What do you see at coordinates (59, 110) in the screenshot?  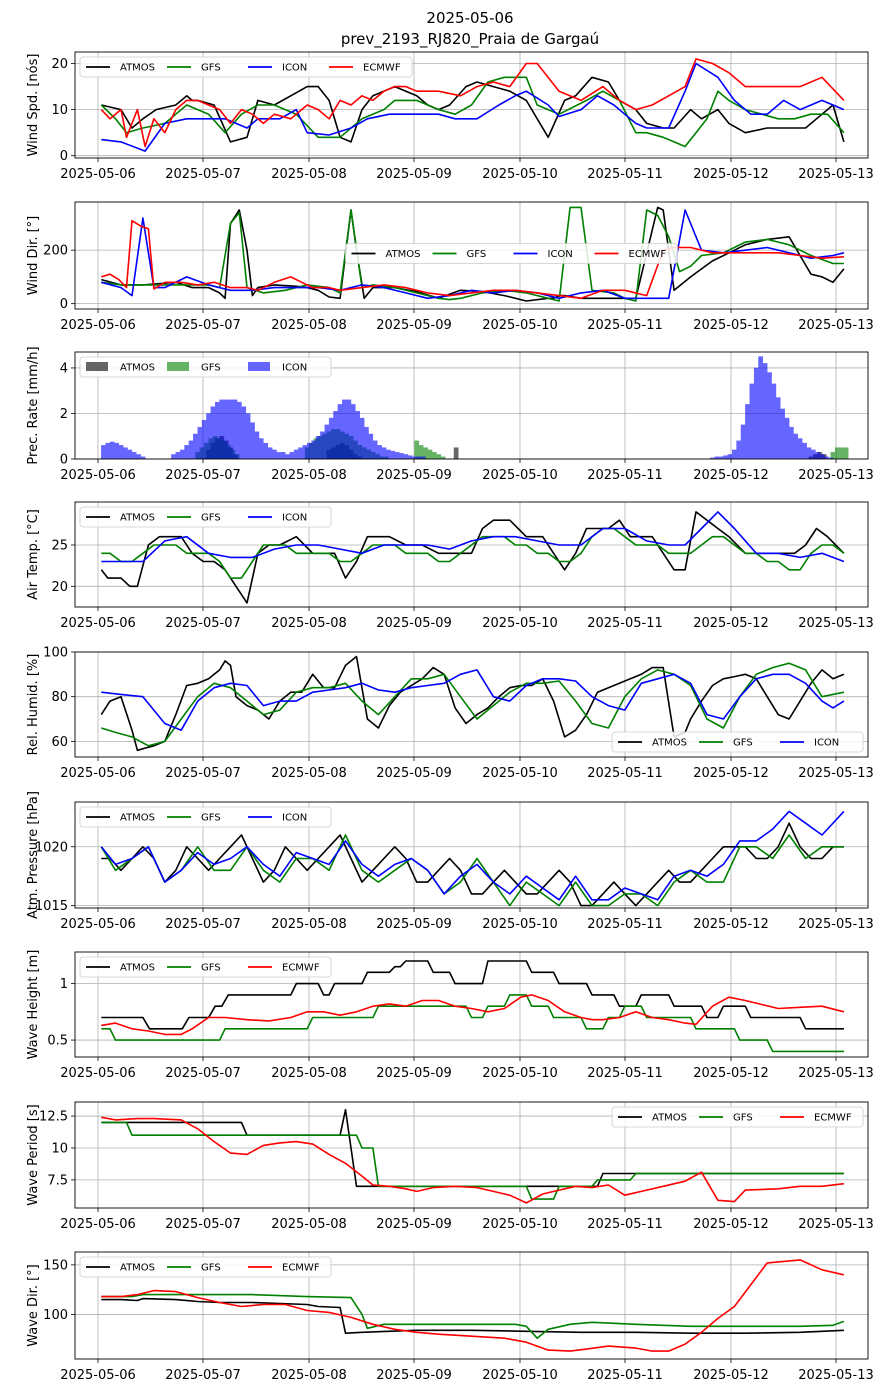 I see `y-tick-label: 10` at bounding box center [59, 110].